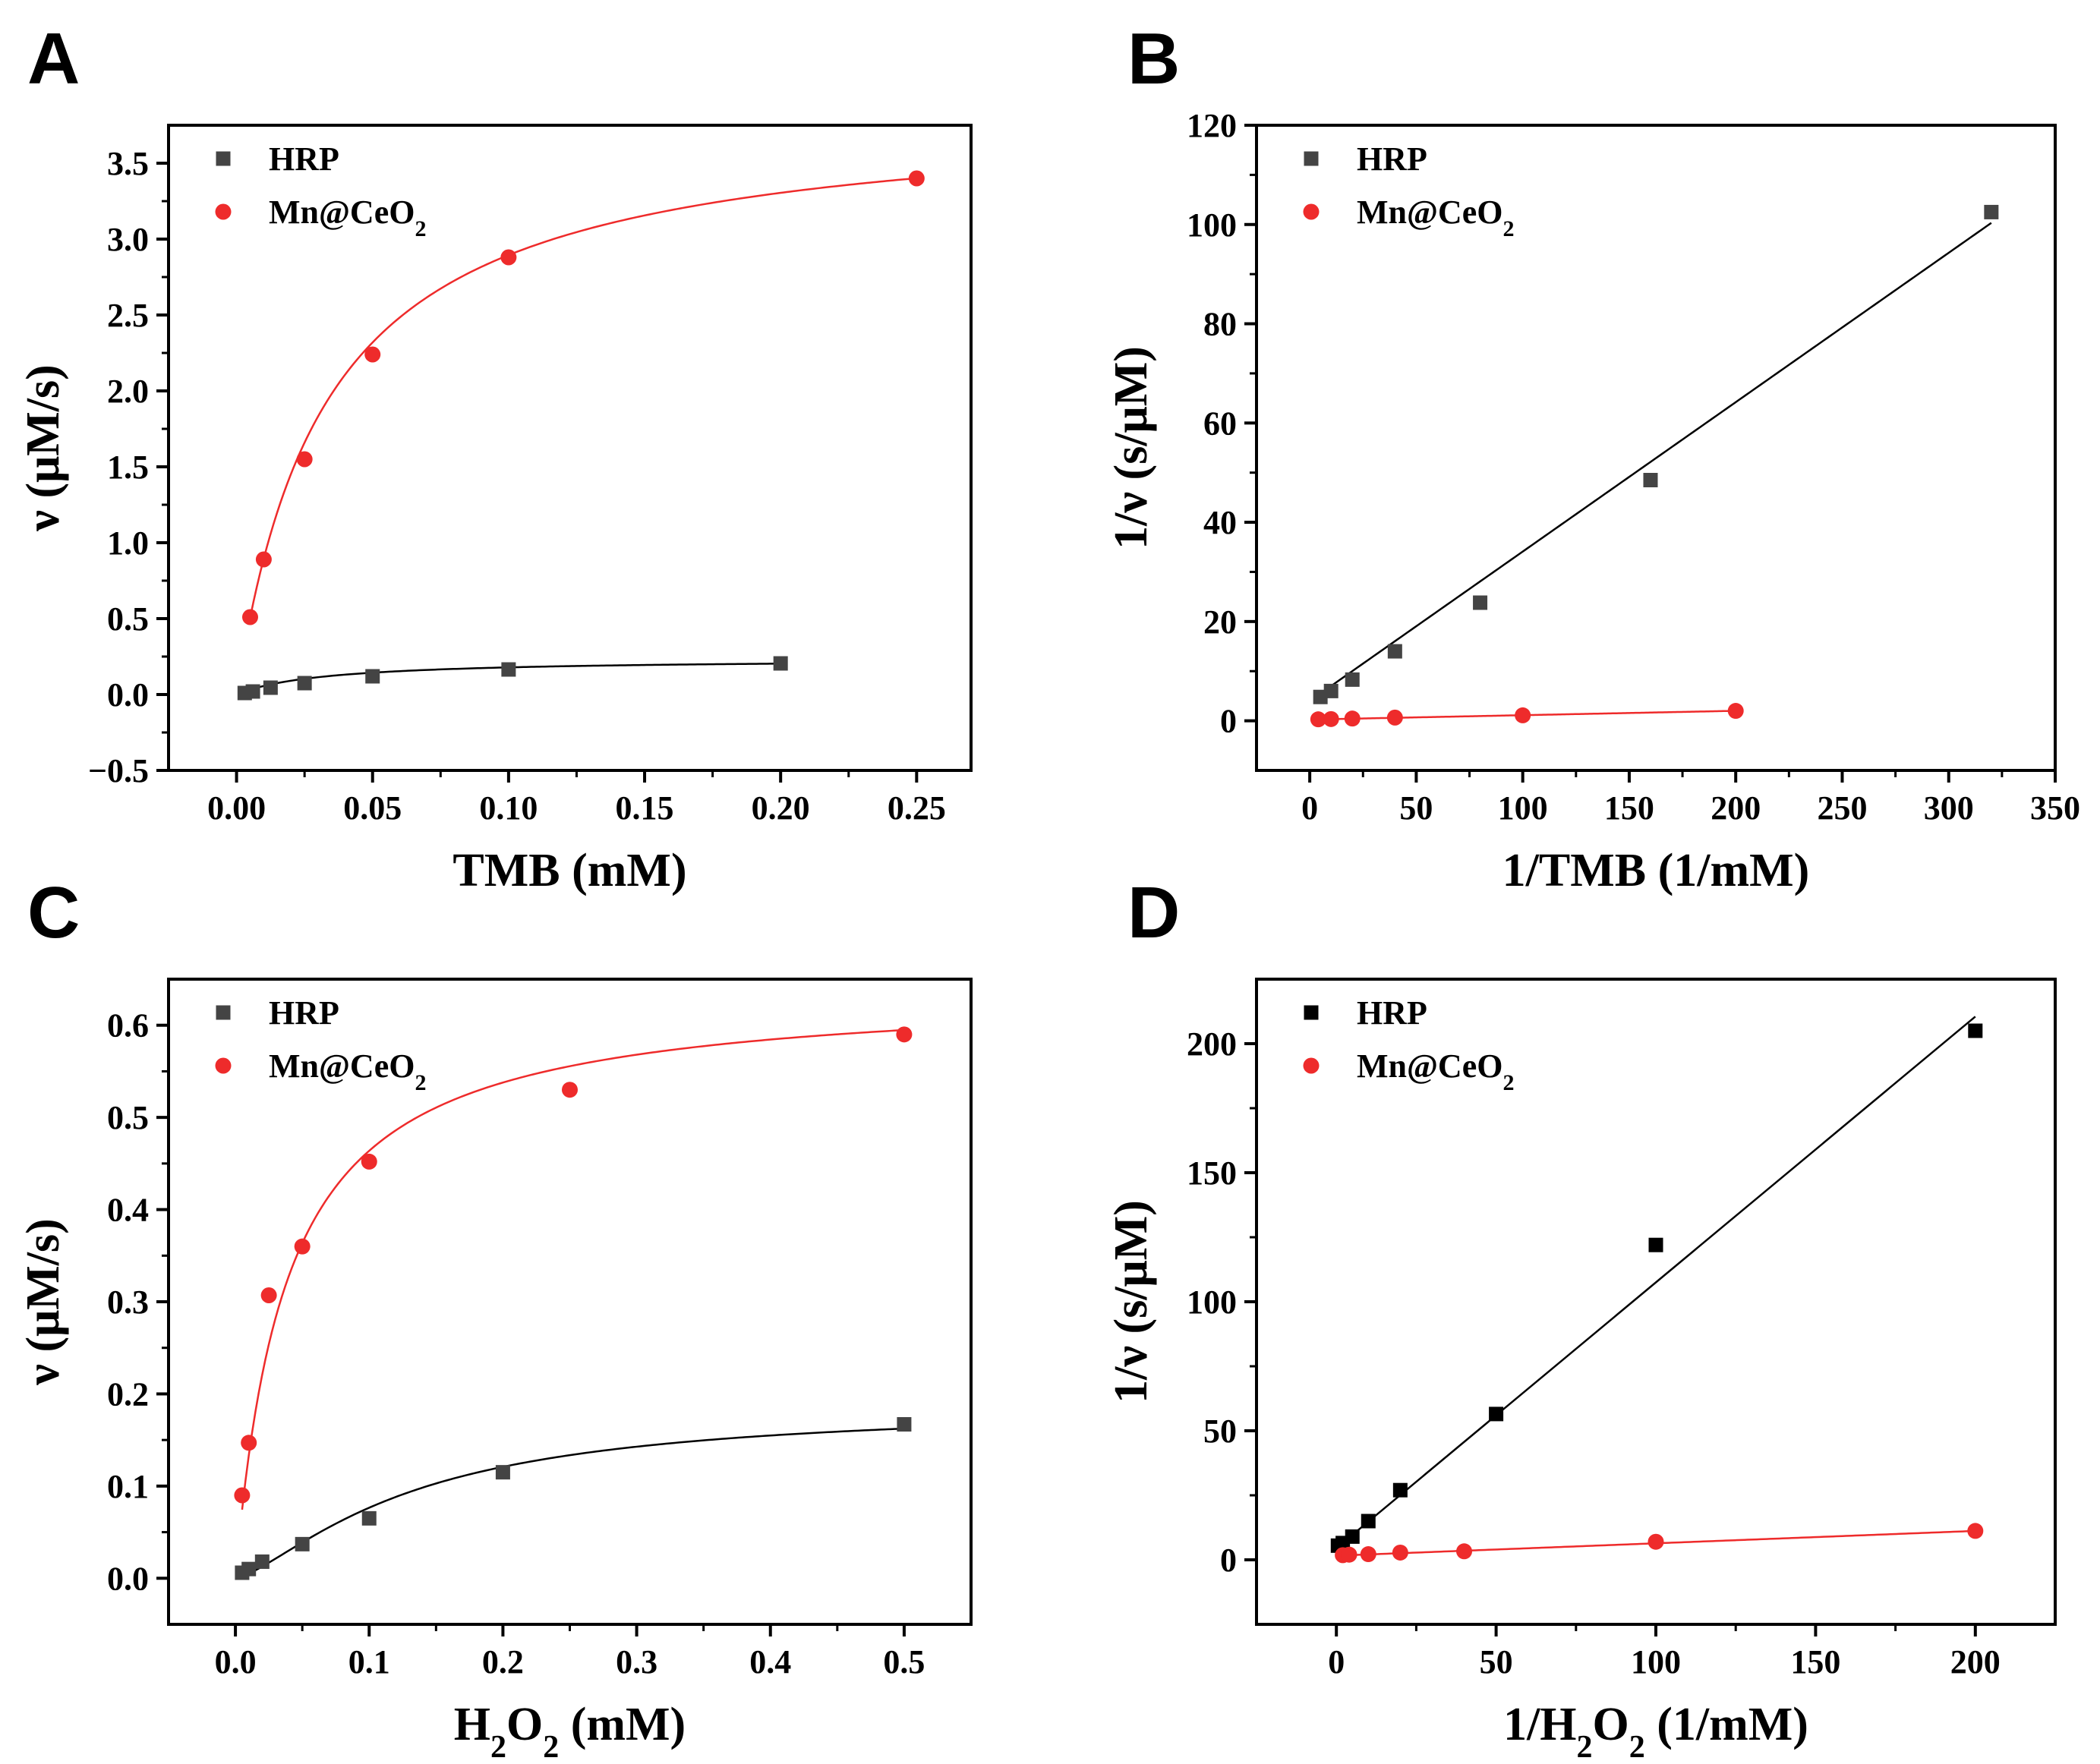 The height and width of the screenshot is (1764, 2100). I want to click on panel-b-series-hrp: HRP, so click(1651, 422).